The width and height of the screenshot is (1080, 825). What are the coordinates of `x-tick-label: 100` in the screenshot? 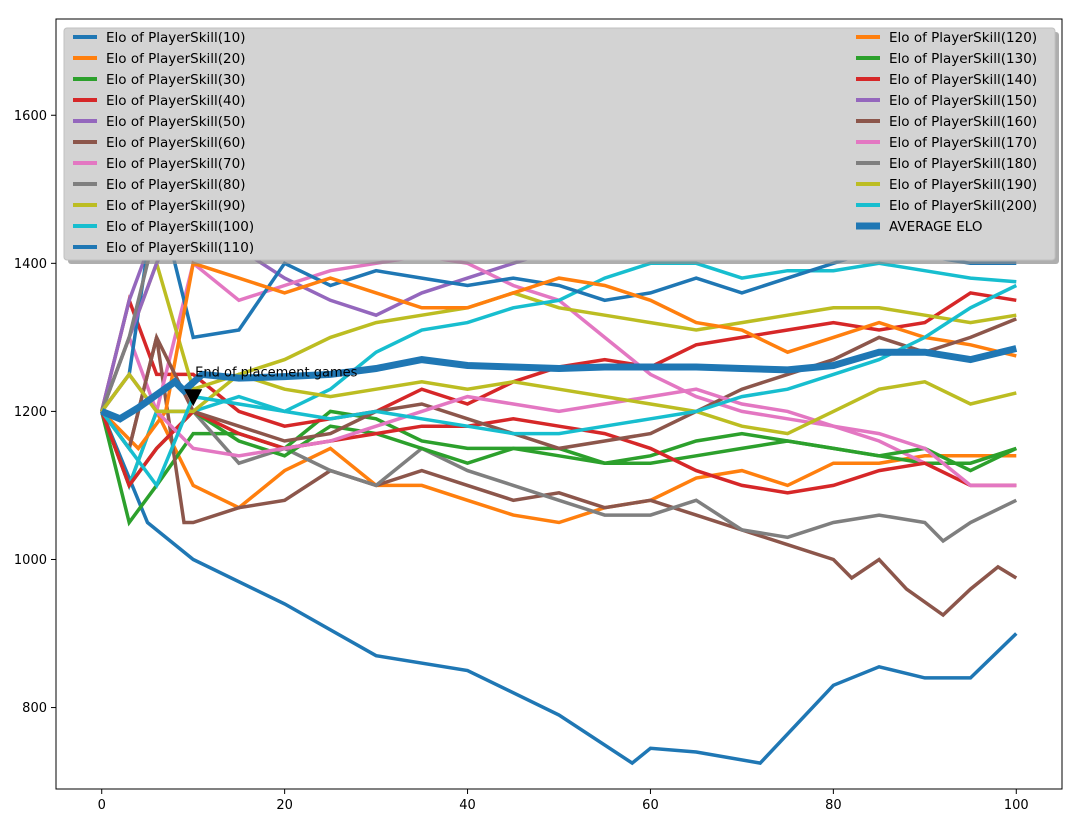 It's located at (1016, 805).